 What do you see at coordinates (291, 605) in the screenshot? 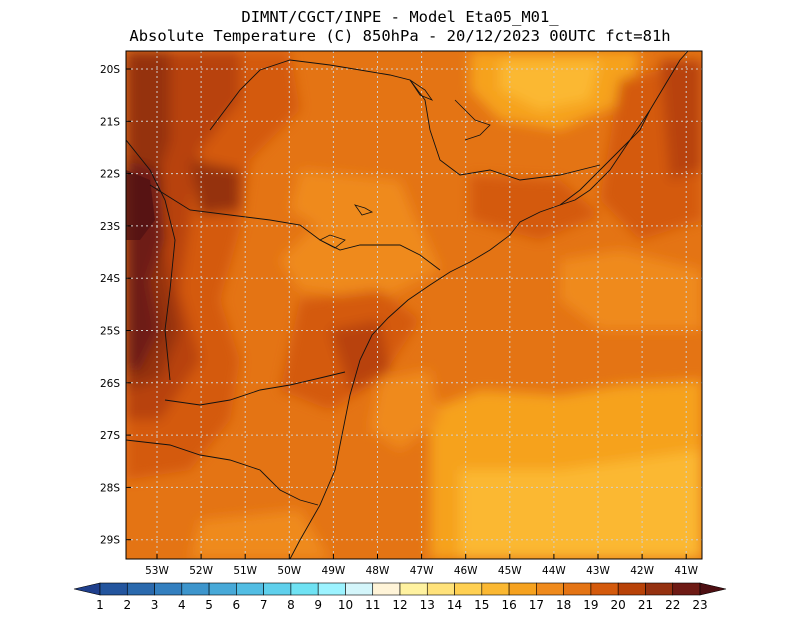
I see `colorbar-label: 8` at bounding box center [291, 605].